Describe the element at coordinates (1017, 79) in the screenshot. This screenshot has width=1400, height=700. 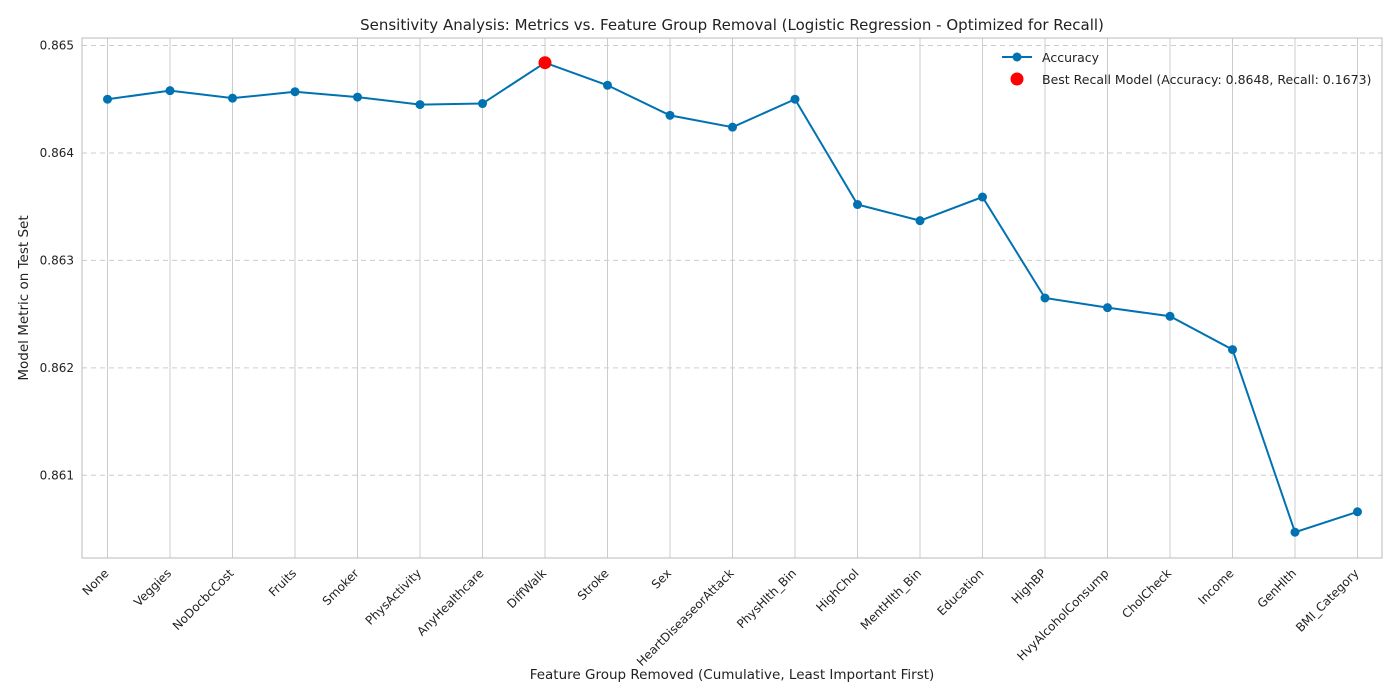
I see `legend-best-recall-marker-icon` at that location.